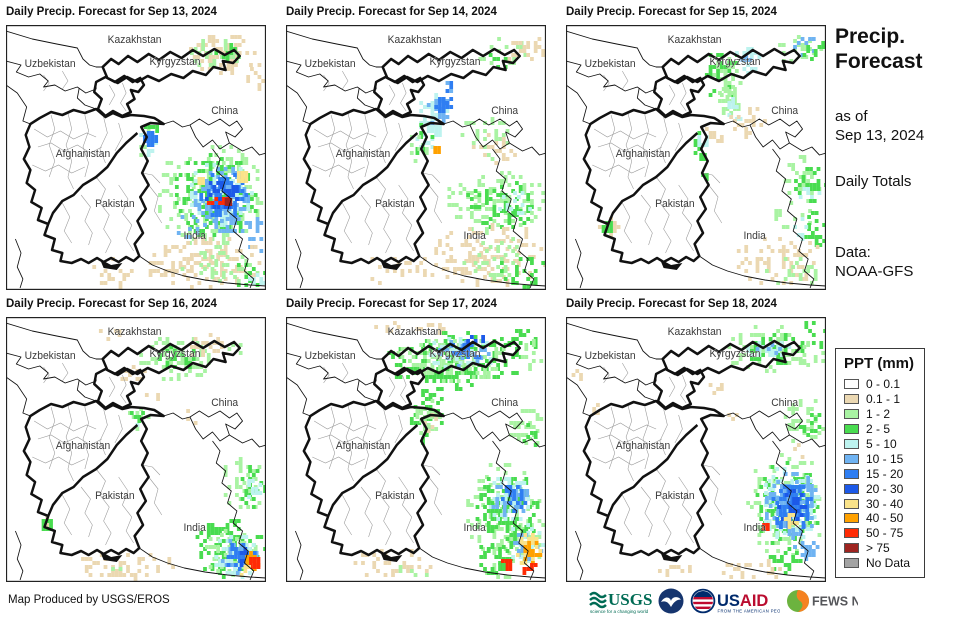 The image size is (970, 619). What do you see at coordinates (878, 429) in the screenshot?
I see `legend-label: 2 - 5` at bounding box center [878, 429].